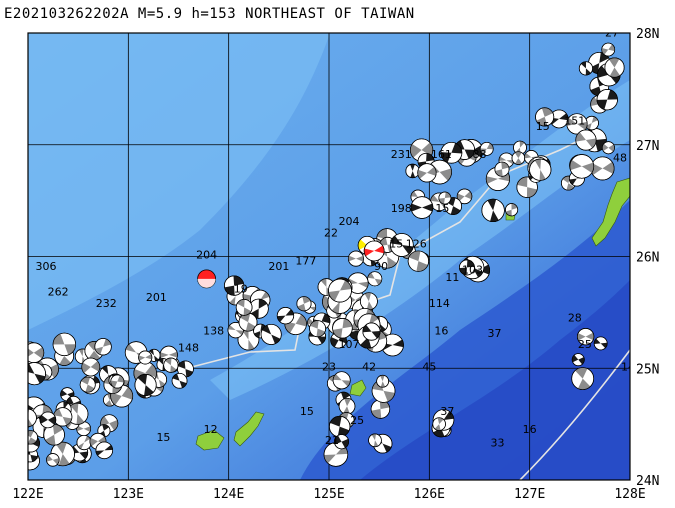 Image resolution: width=675 pixels, height=508 pixels. What do you see at coordinates (213, 331) in the screenshot?
I see `depth-label: 138` at bounding box center [213, 331].